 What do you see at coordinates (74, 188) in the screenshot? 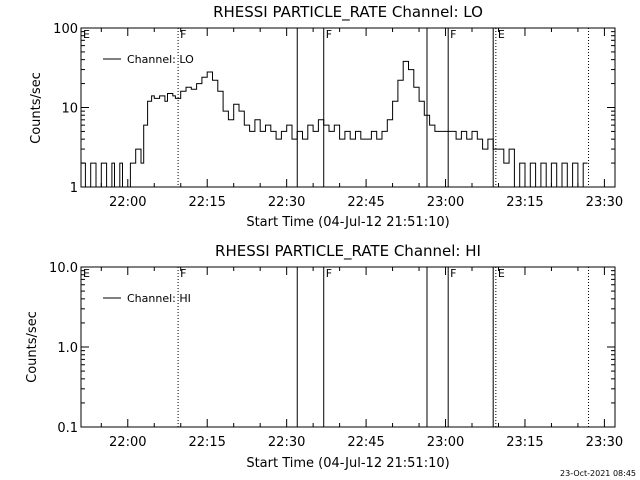
I see `y-tick-label: 1` at bounding box center [74, 188].